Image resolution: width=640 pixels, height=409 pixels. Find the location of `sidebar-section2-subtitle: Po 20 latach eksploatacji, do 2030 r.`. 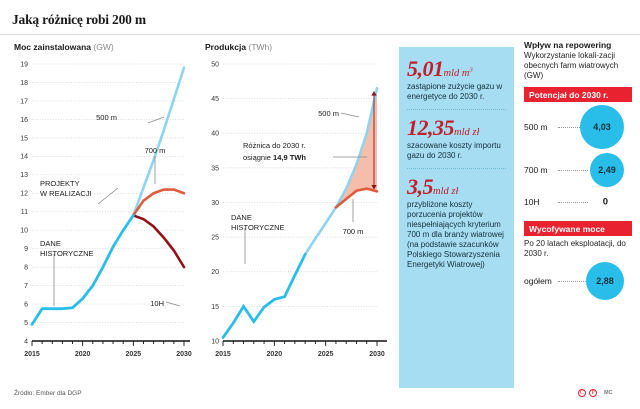

sidebar-section2-subtitle: Po 20 latach eksploatacji, do 2030 r. is located at coordinates (575, 249).